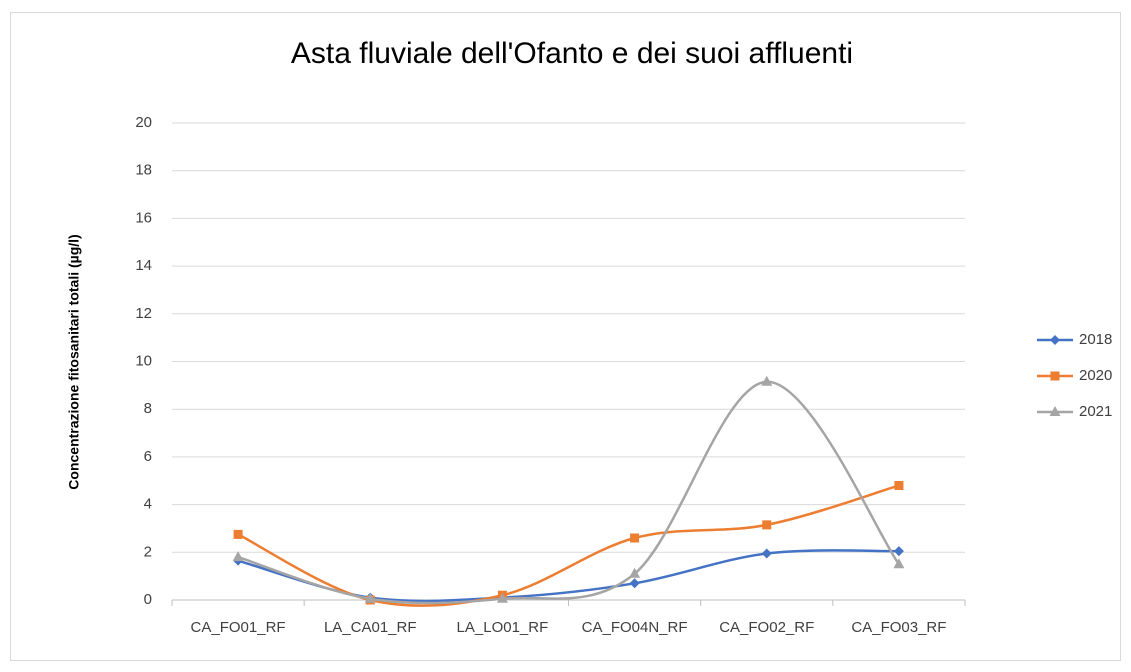  What do you see at coordinates (635, 627) in the screenshot?
I see `x-tick-label: CA_FO04N_RF` at bounding box center [635, 627].